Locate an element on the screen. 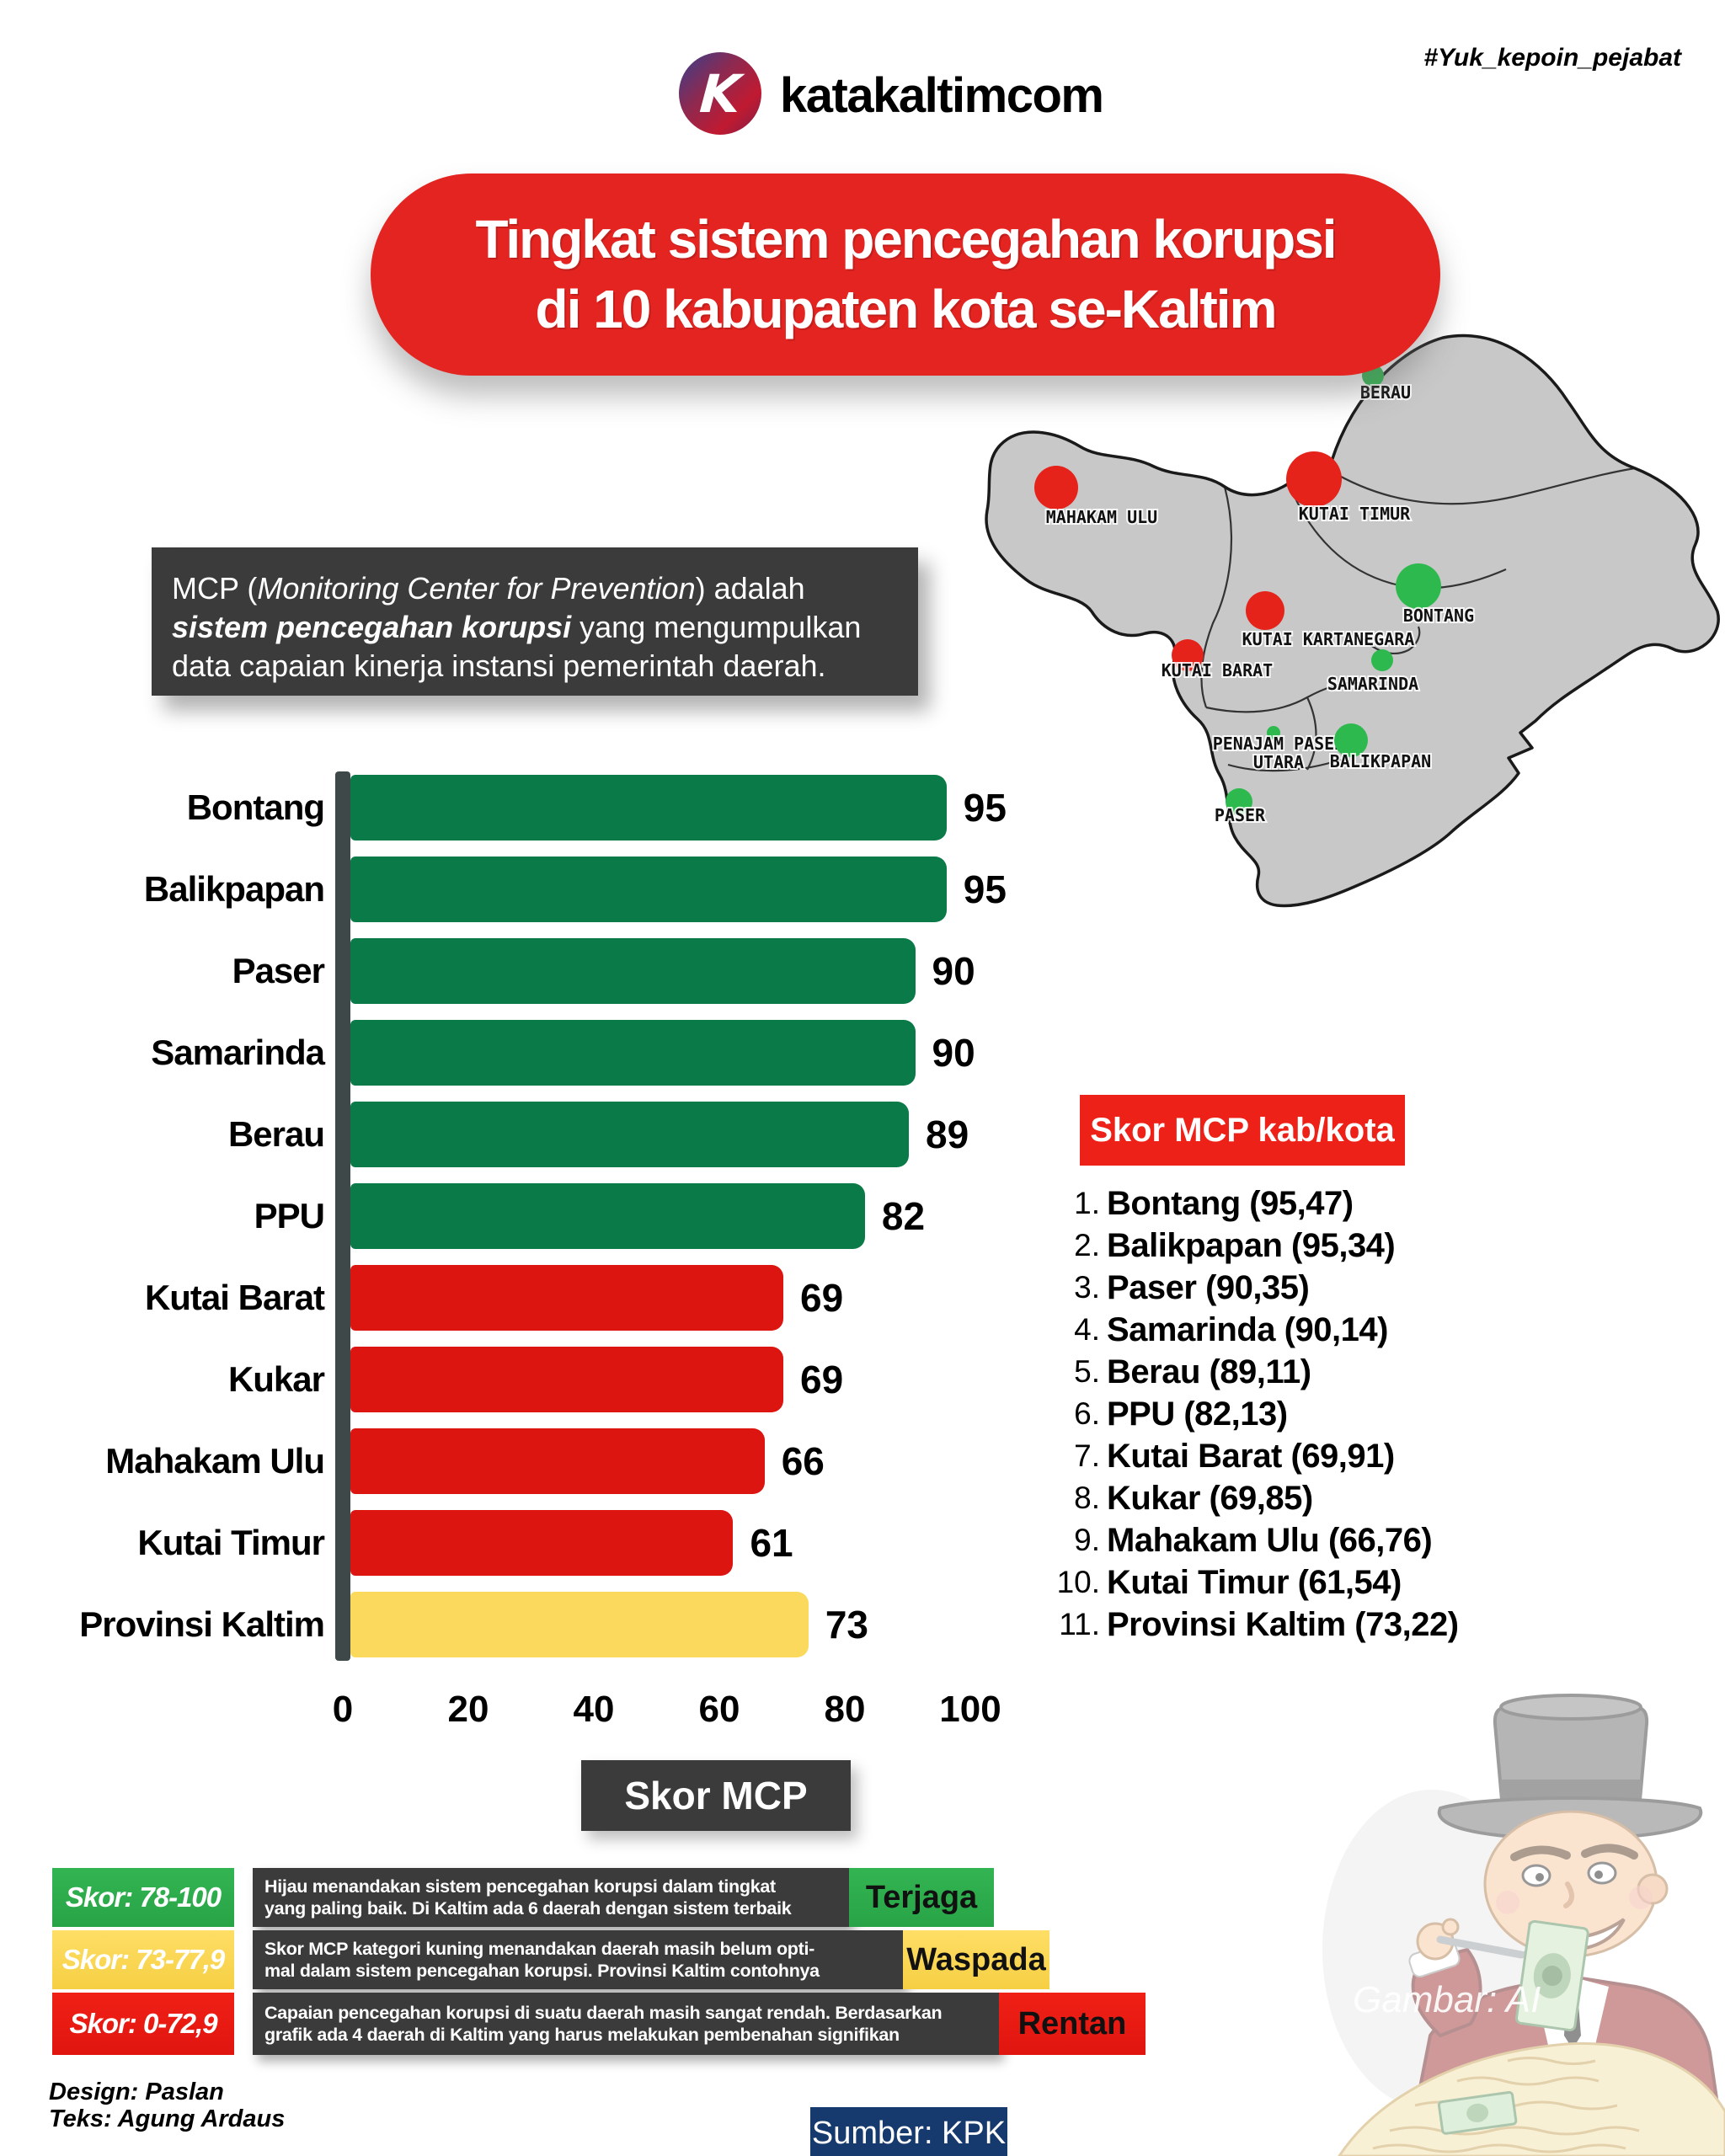 This screenshot has height=2156, width=1725. ranking-number: 3. is located at coordinates (1087, 1287).